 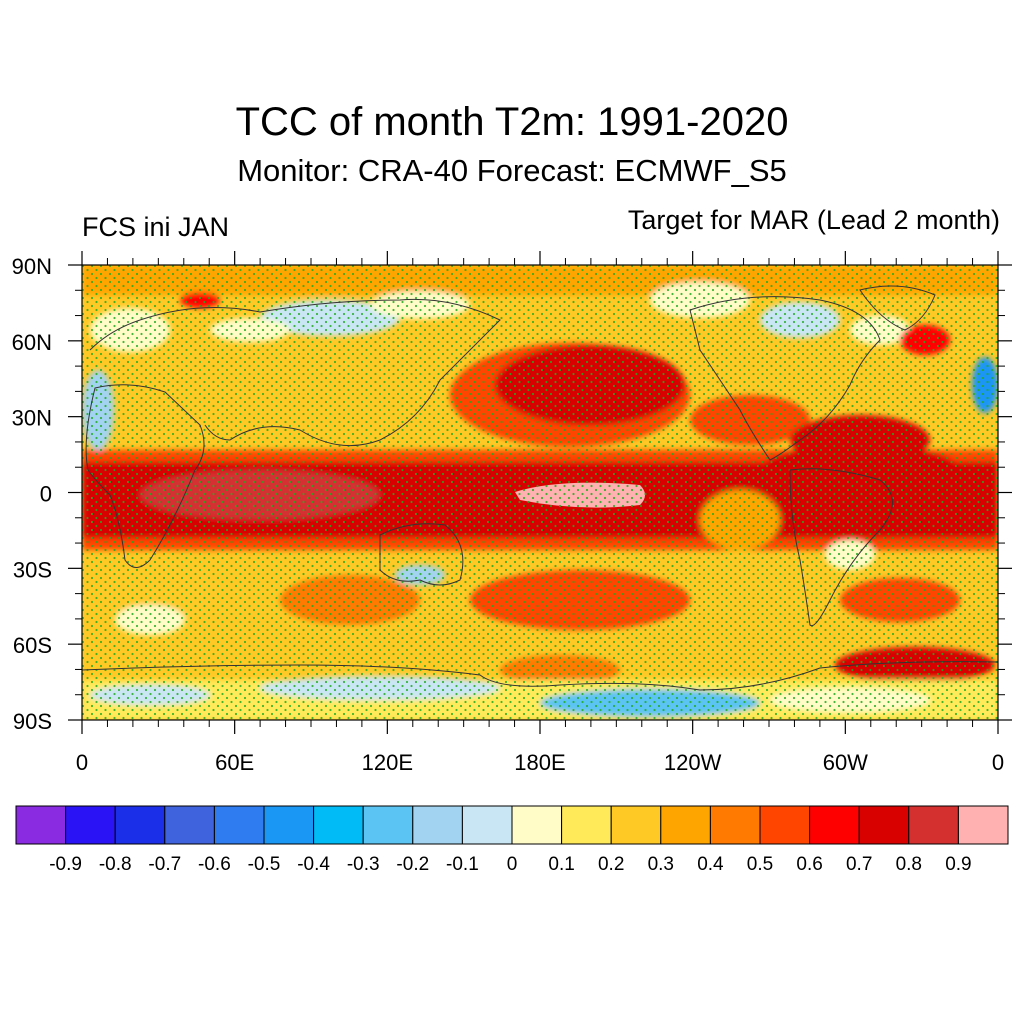 I want to click on lat-label: 30N, so click(x=32, y=418).